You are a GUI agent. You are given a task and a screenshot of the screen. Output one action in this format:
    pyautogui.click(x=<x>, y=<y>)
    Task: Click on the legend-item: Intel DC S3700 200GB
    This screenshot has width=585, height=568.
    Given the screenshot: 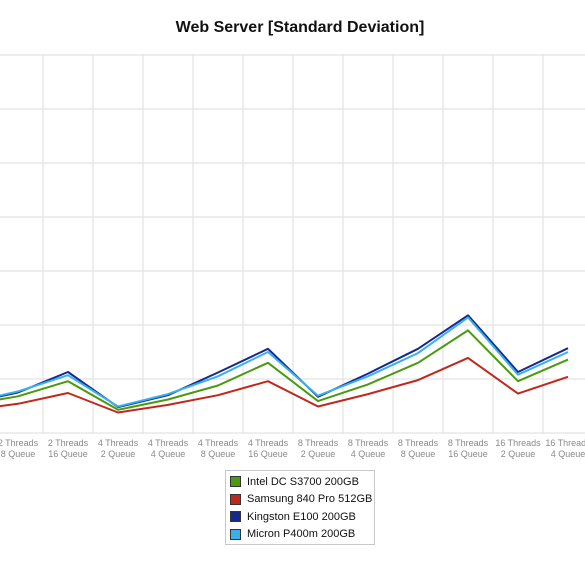 What is the action you would take?
    pyautogui.click(x=302, y=482)
    